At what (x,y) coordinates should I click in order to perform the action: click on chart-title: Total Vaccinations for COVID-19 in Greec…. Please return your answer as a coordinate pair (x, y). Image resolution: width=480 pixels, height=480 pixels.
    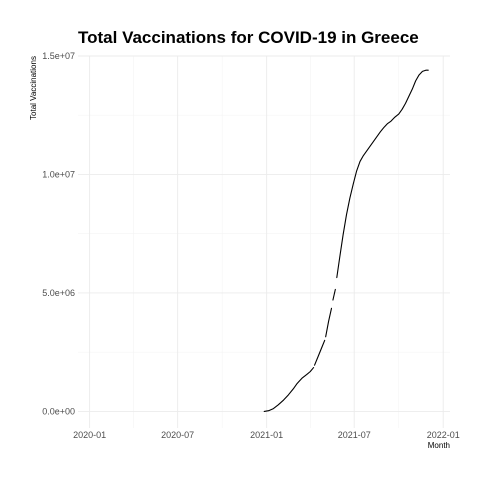
    Looking at the image, I should click on (248, 37).